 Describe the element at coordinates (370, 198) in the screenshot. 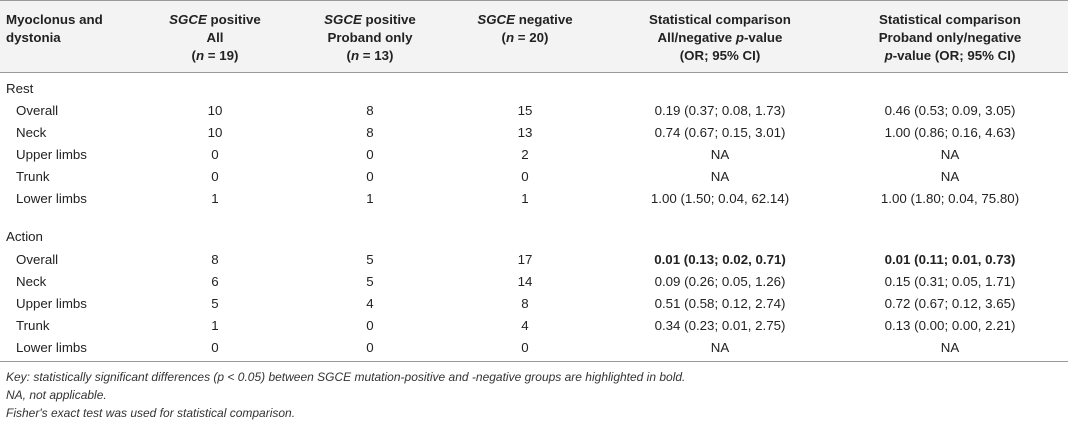

I see `cell-proband: 1` at that location.